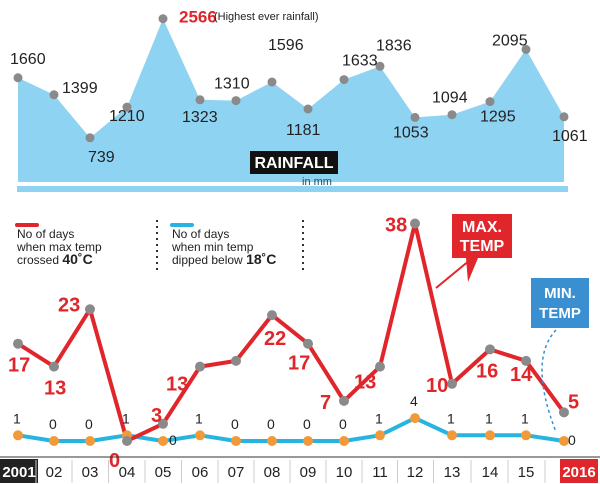 The width and height of the screenshot is (600, 484). What do you see at coordinates (80, 88) in the screenshot?
I see `rainfall-label-02: 1399` at bounding box center [80, 88].